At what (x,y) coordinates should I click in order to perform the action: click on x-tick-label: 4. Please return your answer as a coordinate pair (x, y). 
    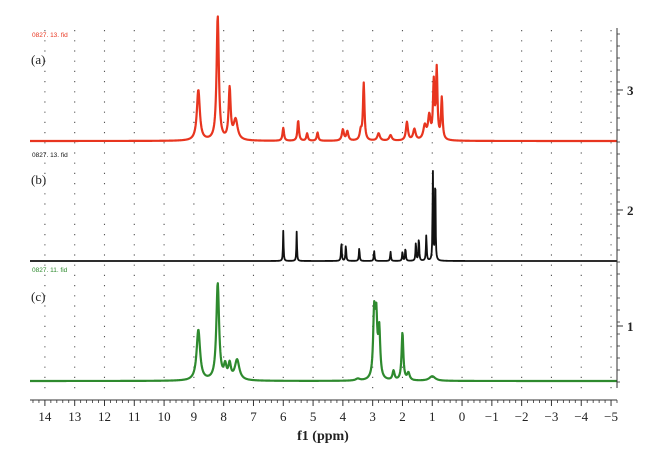
    Looking at the image, I should click on (343, 416).